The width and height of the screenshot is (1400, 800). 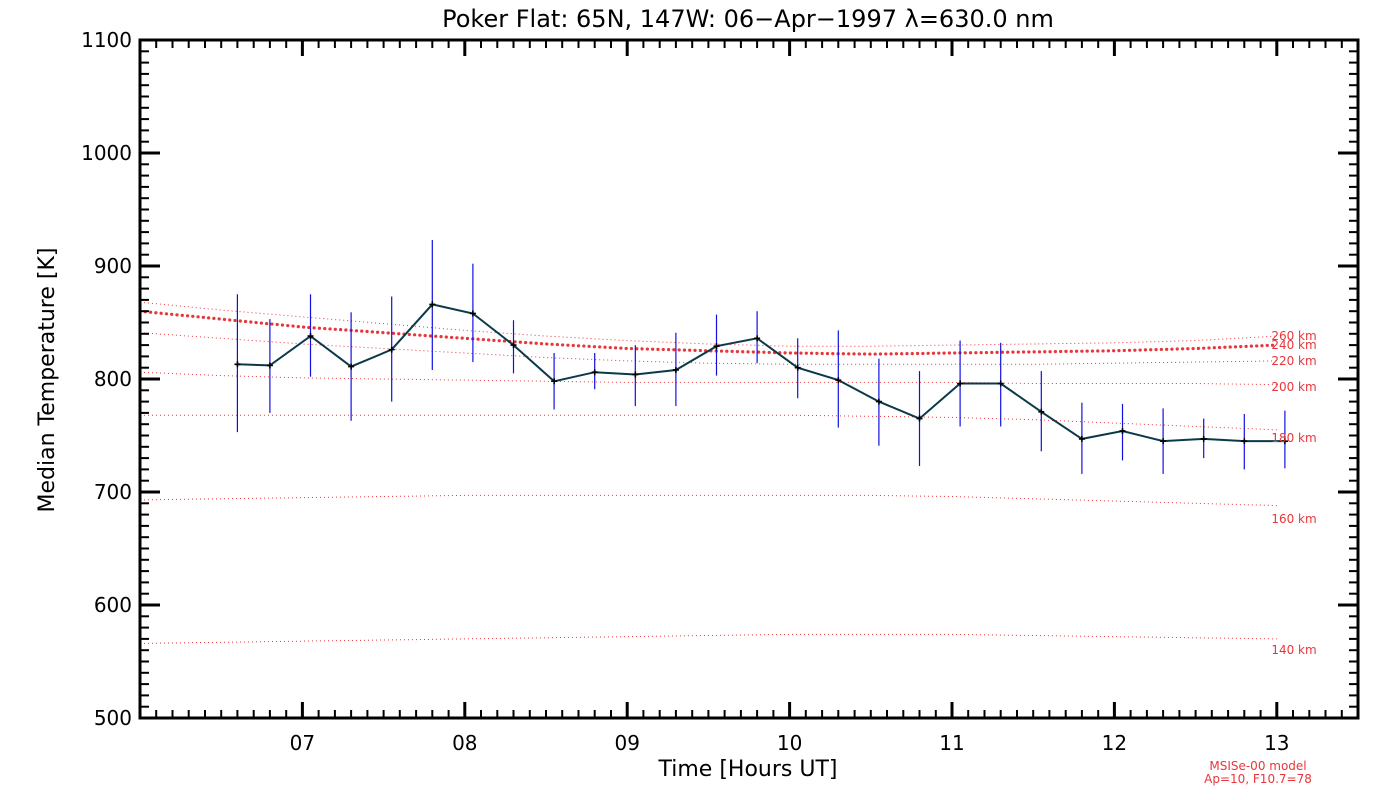 What do you see at coordinates (1293, 345) in the screenshot?
I see `model-curve-label: 240 km` at bounding box center [1293, 345].